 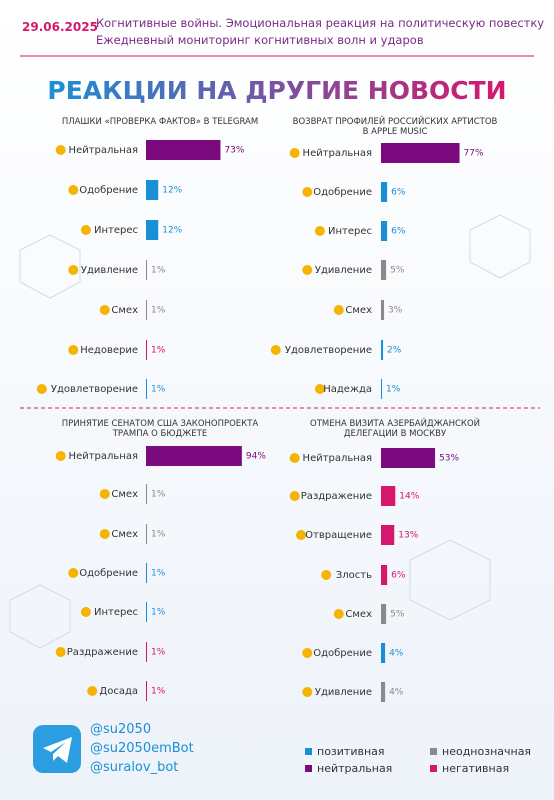 What do you see at coordinates (142, 748) in the screenshot?
I see `handle: @su2050emBot` at bounding box center [142, 748].